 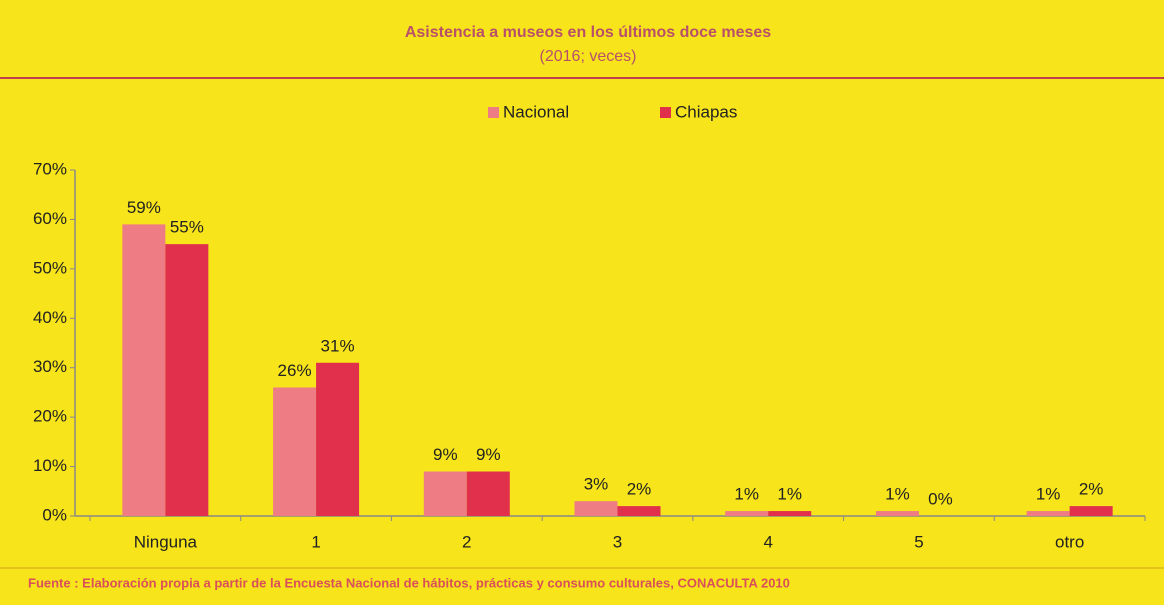 What do you see at coordinates (54, 514) in the screenshot?
I see `y-tick-label: 0%` at bounding box center [54, 514].